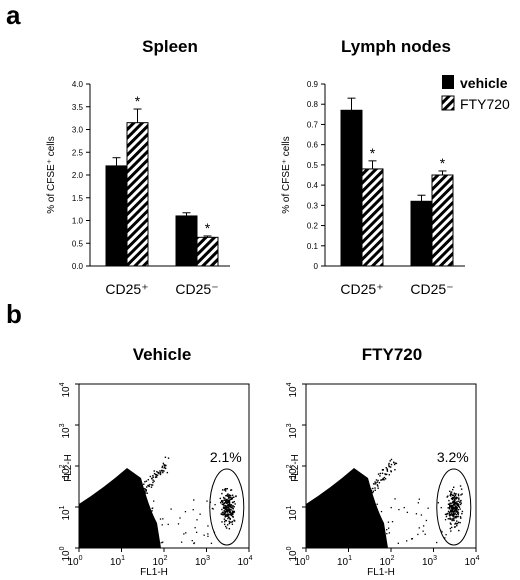 This screenshot has height=580, width=520. What do you see at coordinates (295, 468) in the screenshot?
I see `y-axis-label: FL2-H` at bounding box center [295, 468].